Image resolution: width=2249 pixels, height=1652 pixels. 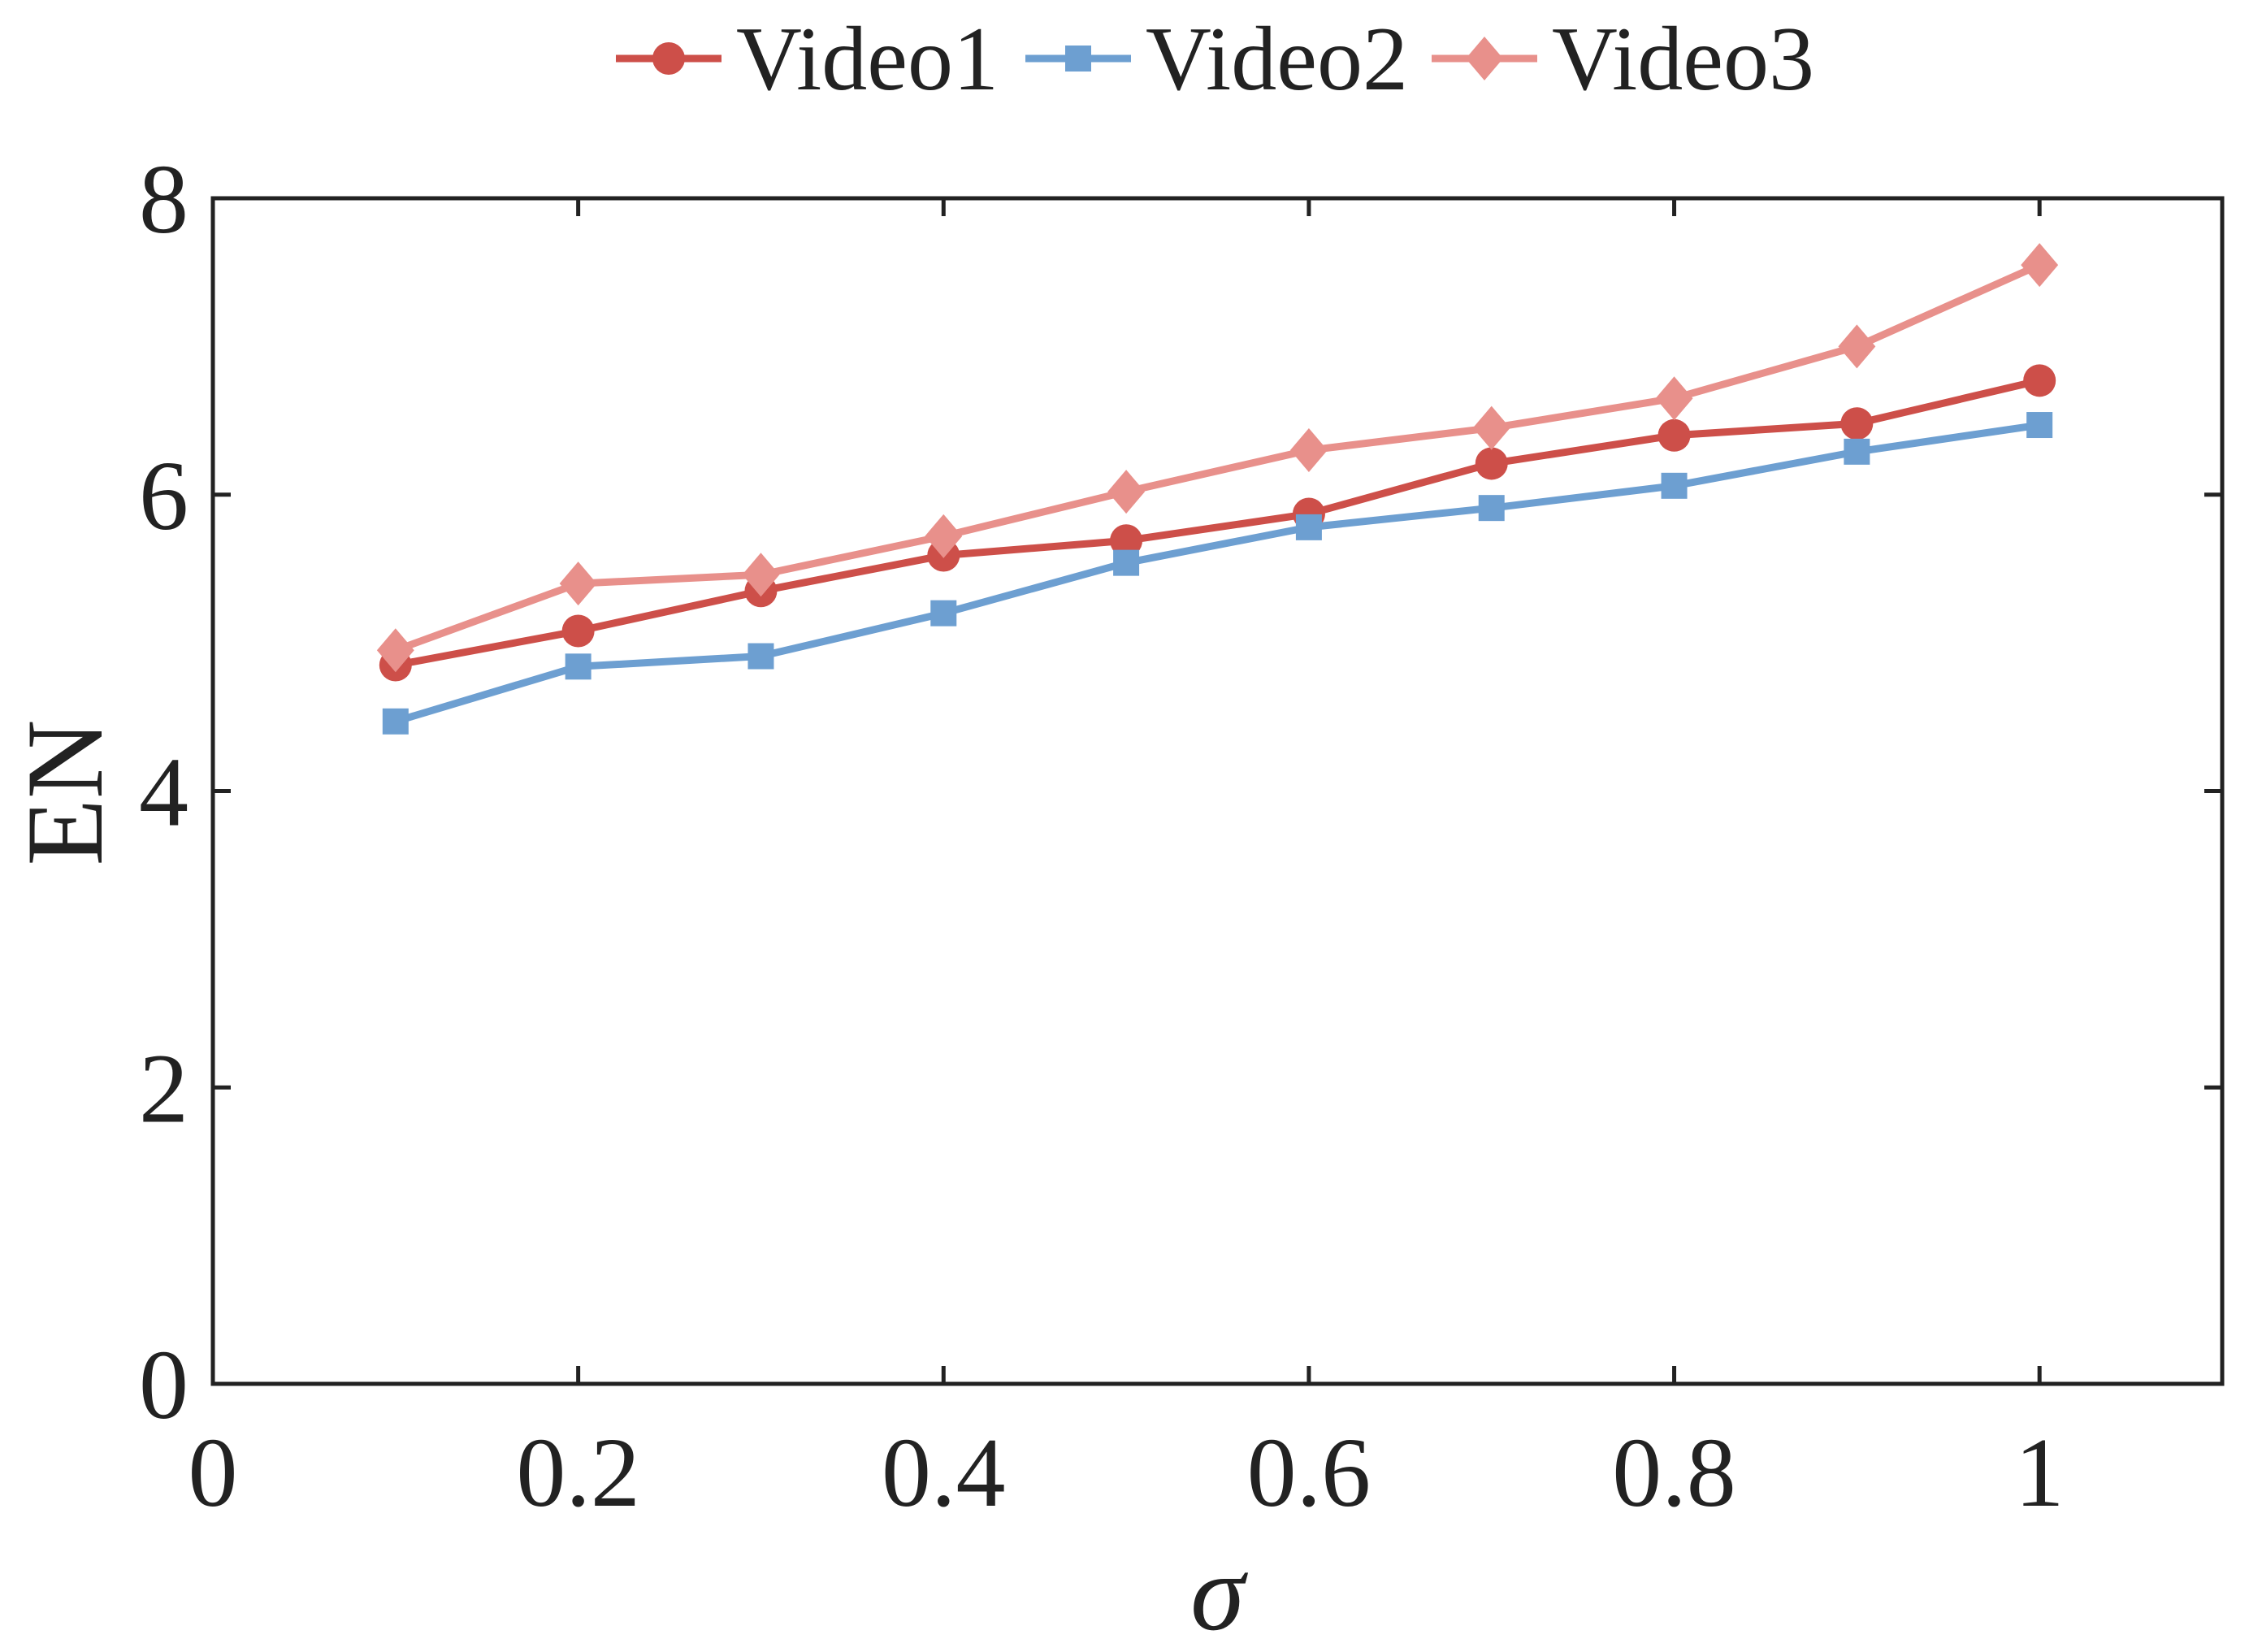 I want to click on legend-label: Video2, so click(x=1277, y=59).